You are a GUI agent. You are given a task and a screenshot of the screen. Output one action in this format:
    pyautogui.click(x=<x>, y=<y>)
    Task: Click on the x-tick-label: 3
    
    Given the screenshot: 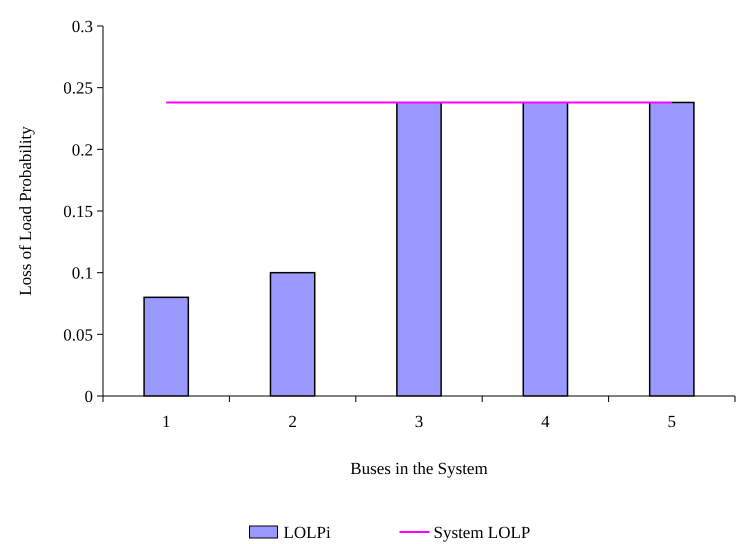 What is the action you would take?
    pyautogui.click(x=419, y=421)
    